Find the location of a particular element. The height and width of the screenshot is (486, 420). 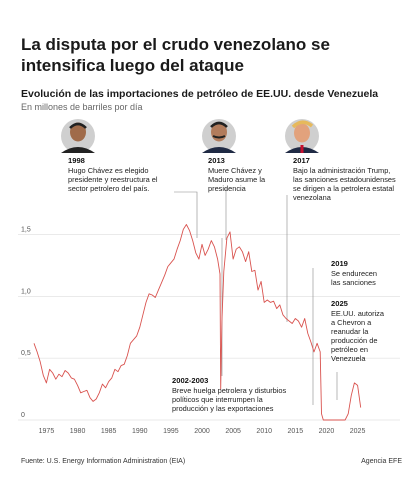

annotation-year: 2002-2003 is located at coordinates (190, 380).